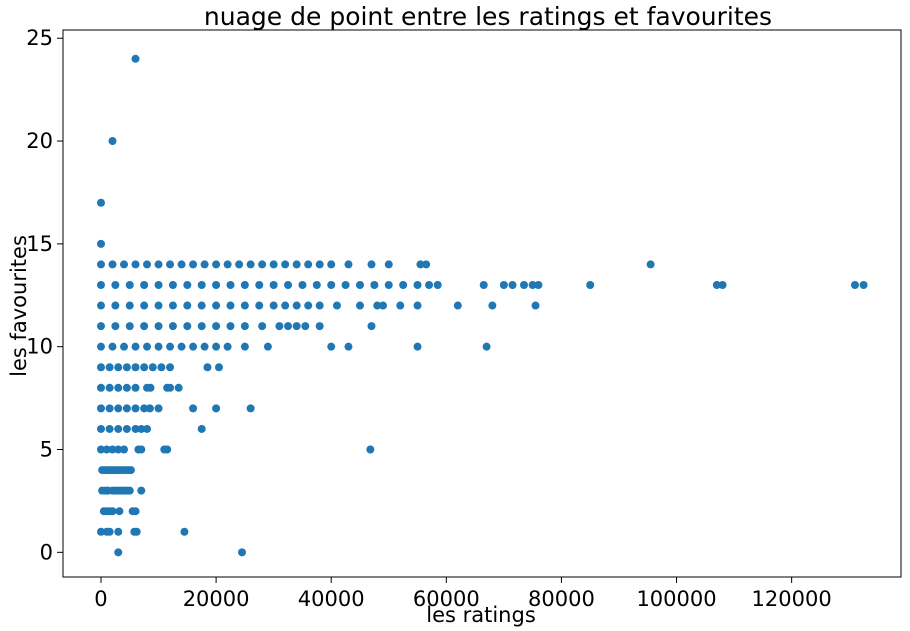 This screenshot has width=910, height=631. I want to click on y-tick-label: 0, so click(46, 552).